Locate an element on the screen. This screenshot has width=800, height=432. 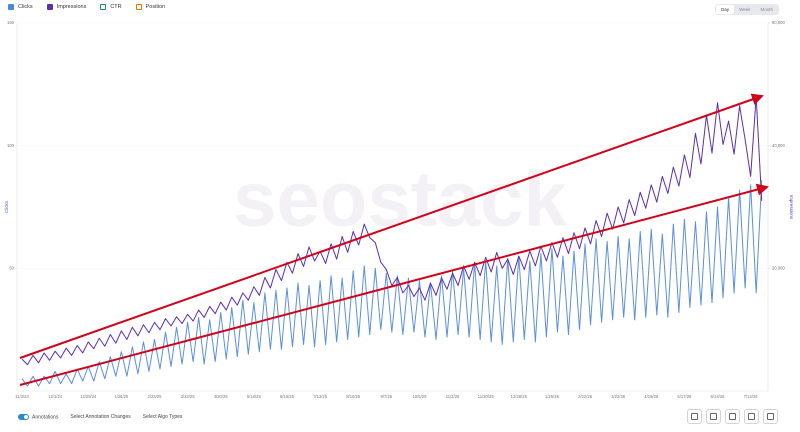
control: Select Algo Types is located at coordinates (163, 417).